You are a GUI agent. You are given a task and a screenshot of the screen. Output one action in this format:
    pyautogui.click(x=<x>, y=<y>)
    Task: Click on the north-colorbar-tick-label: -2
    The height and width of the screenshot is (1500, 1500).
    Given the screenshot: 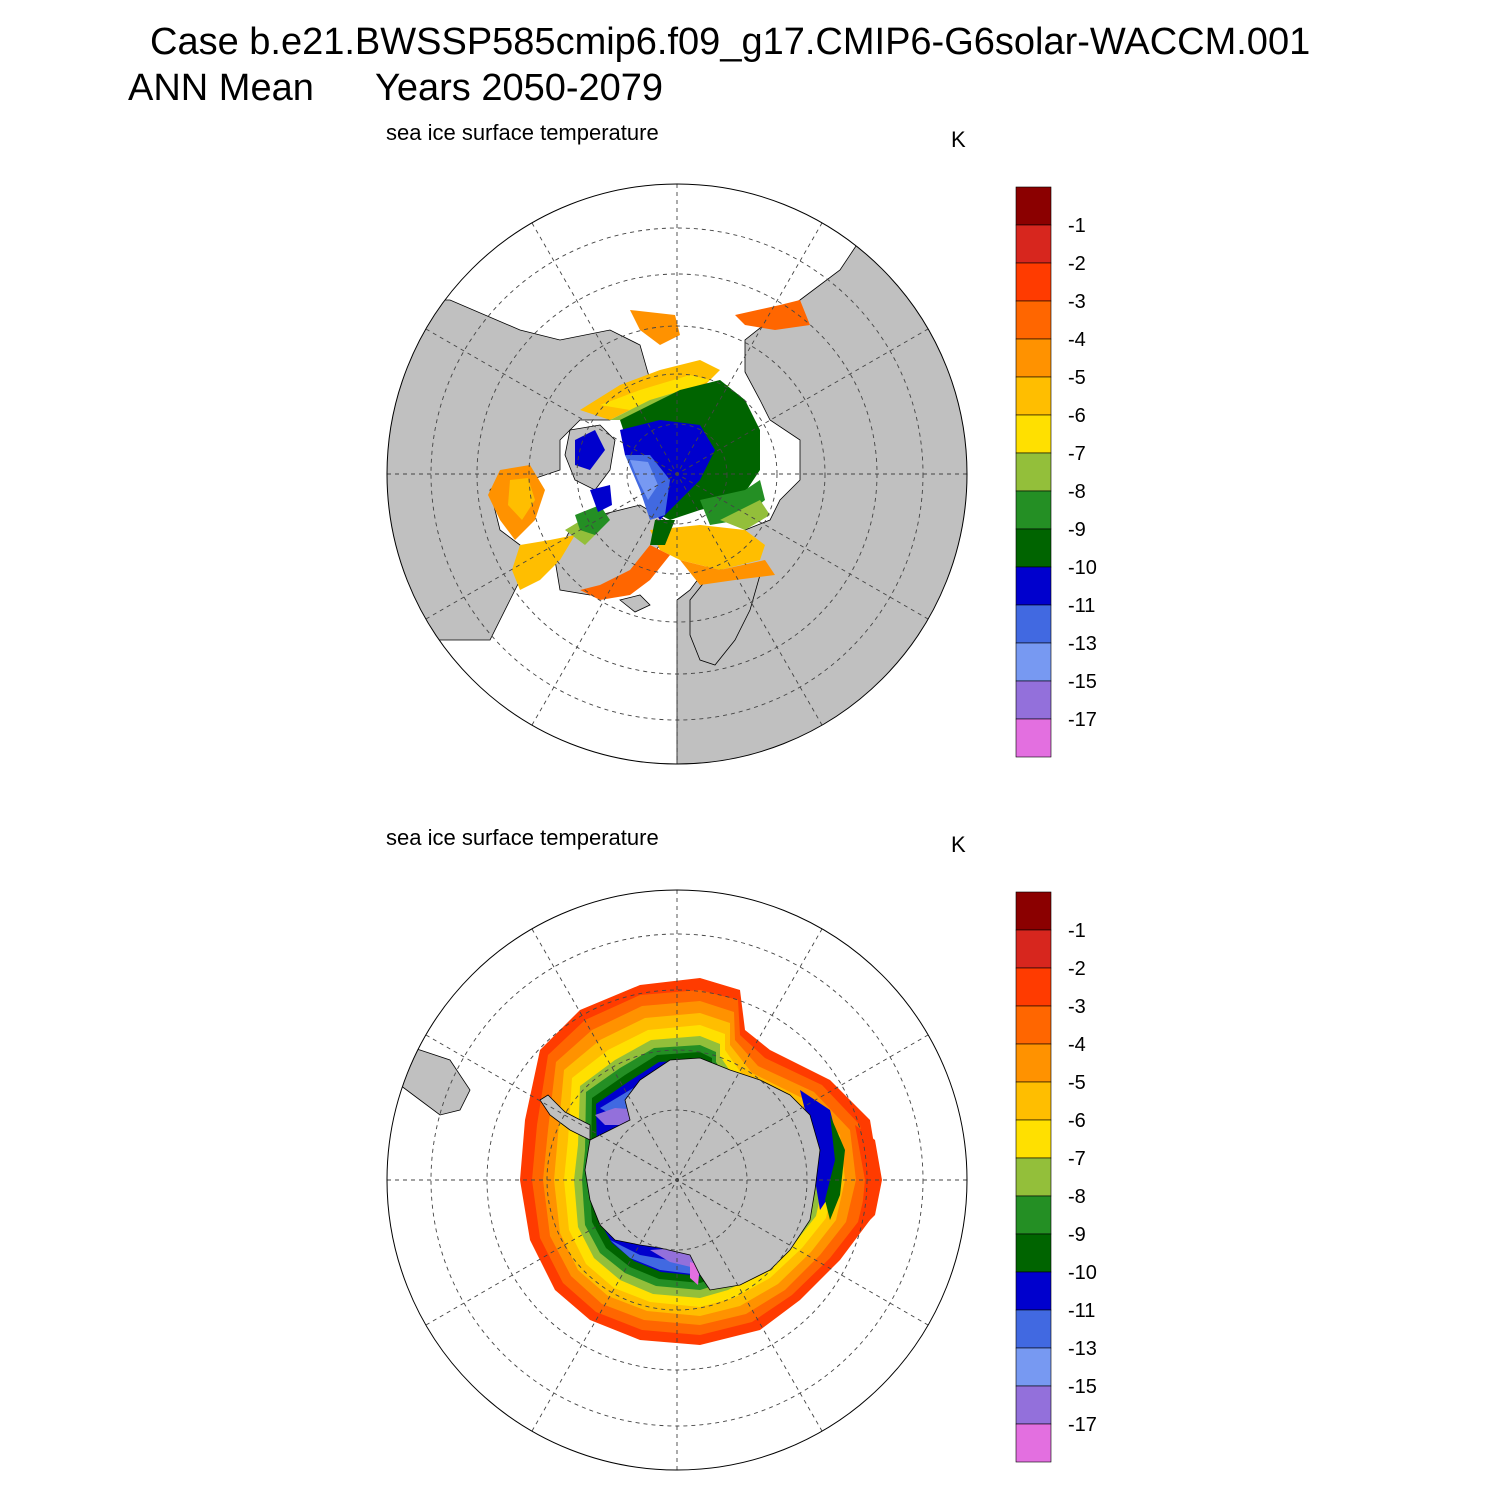 What is the action you would take?
    pyautogui.click(x=1077, y=264)
    